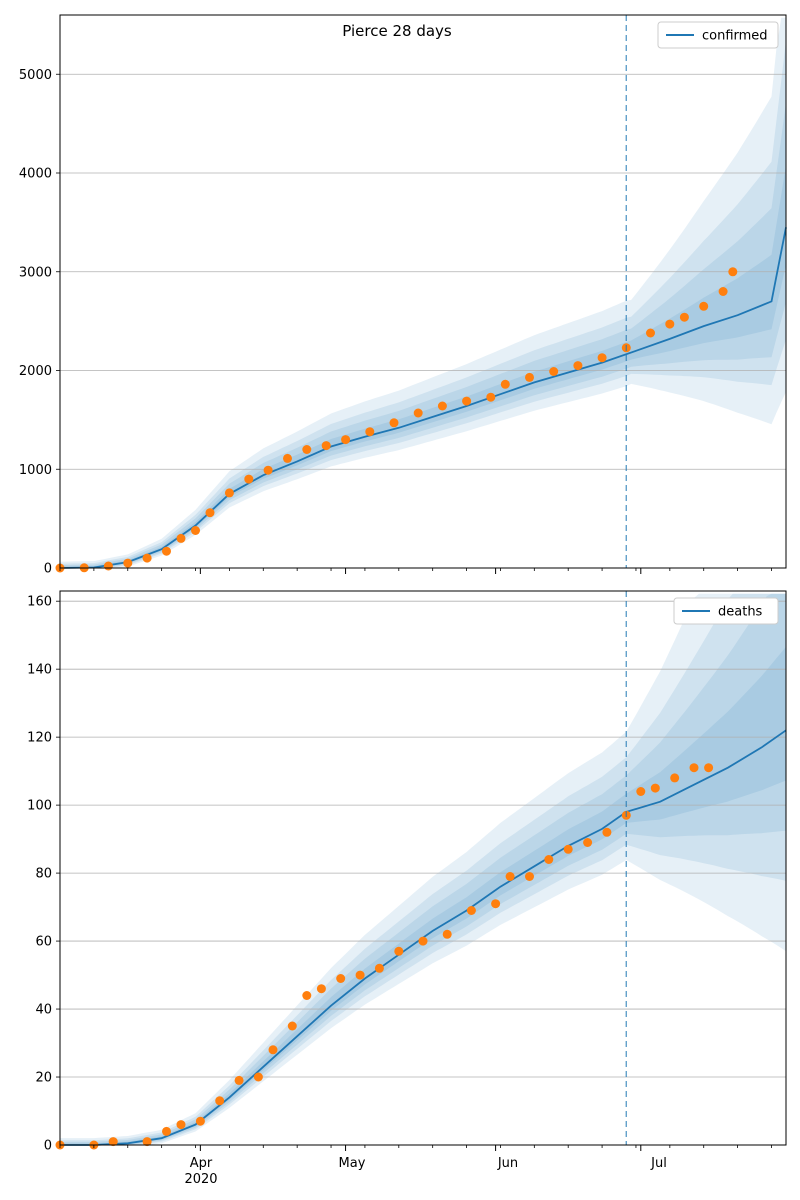  What do you see at coordinates (43, 1078) in the screenshot?
I see `y-tick-label: 20` at bounding box center [43, 1078].